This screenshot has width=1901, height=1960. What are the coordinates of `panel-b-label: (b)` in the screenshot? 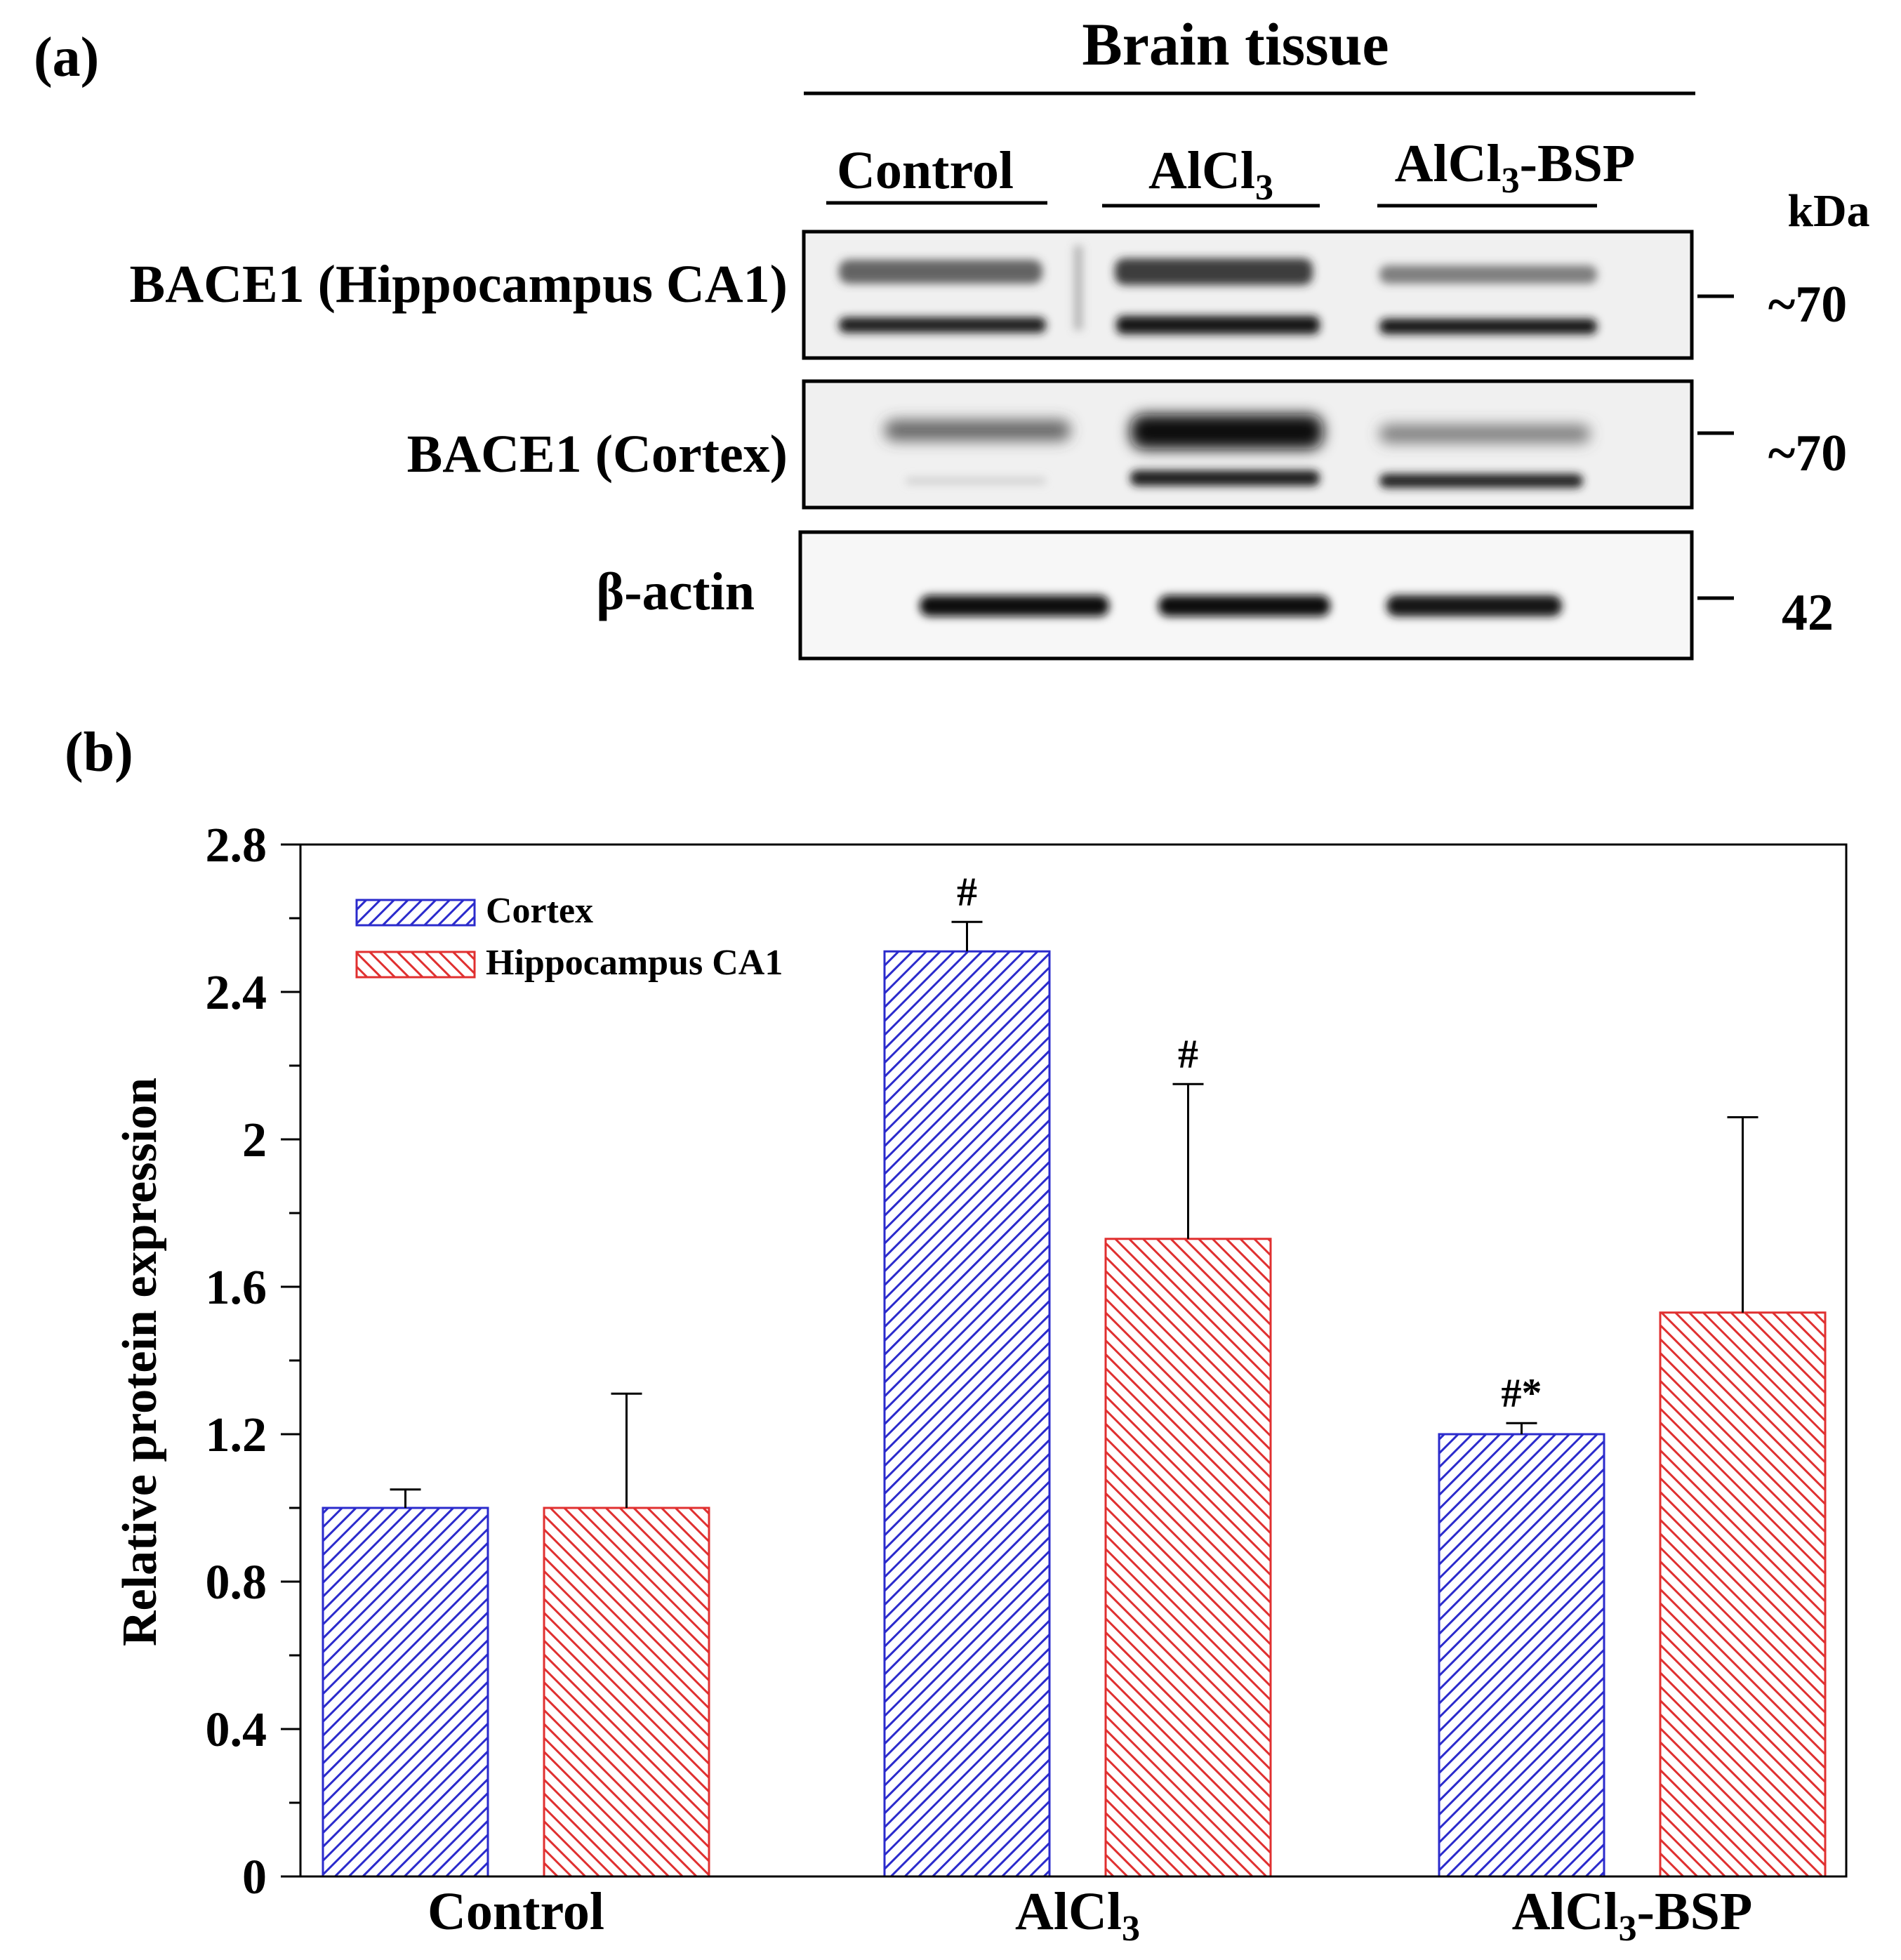 It's located at (99, 752).